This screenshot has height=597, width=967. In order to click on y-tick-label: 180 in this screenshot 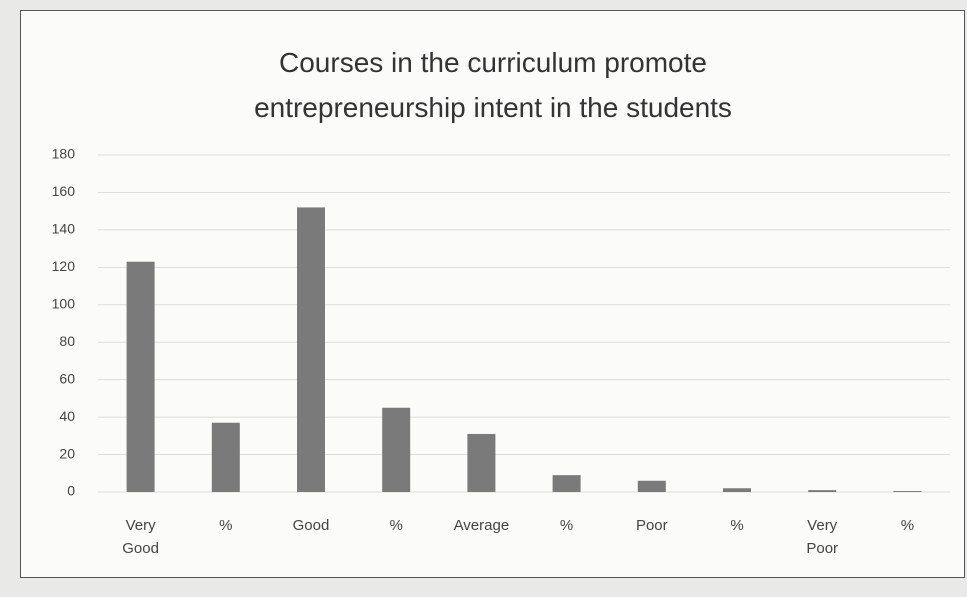, I will do `click(64, 154)`.